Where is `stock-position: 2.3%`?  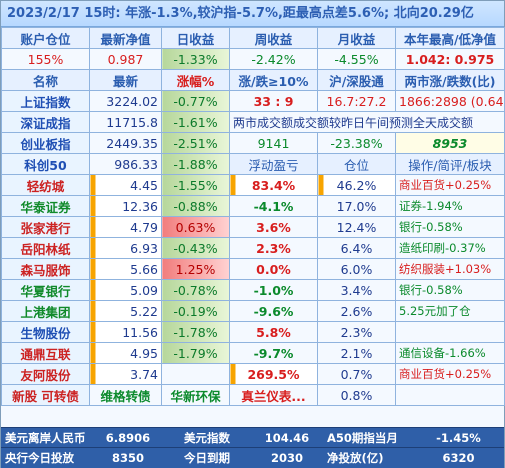 stock-position: 2.3% is located at coordinates (356, 332).